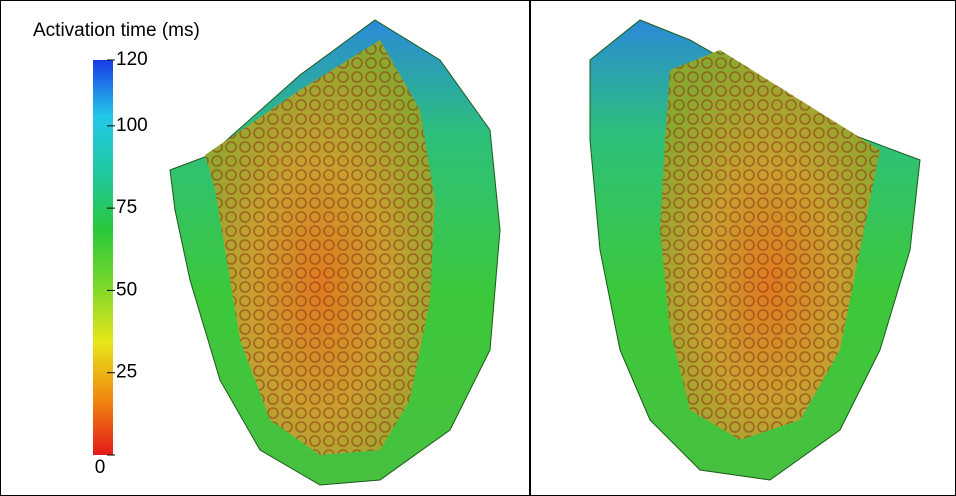 Image resolution: width=956 pixels, height=496 pixels. Describe the element at coordinates (126, 372) in the screenshot. I see `tick-label: 25` at that location.